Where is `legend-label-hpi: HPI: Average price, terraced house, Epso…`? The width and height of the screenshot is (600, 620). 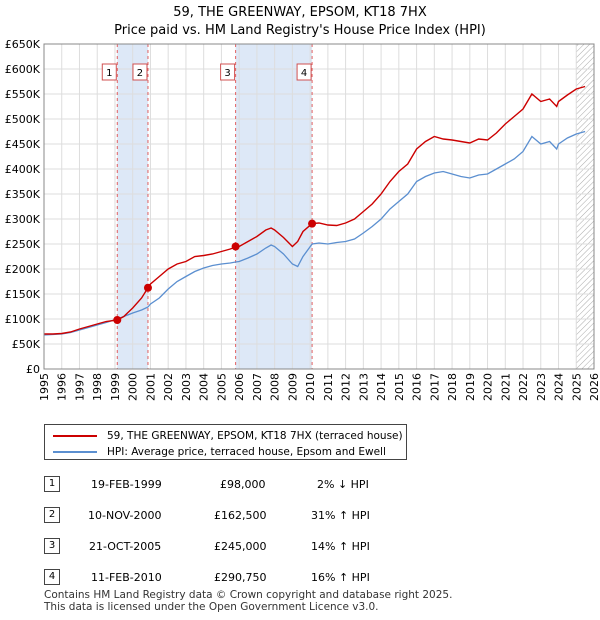 legend-label-hpi: HPI: Average price, terraced house, Epso… is located at coordinates (246, 452).